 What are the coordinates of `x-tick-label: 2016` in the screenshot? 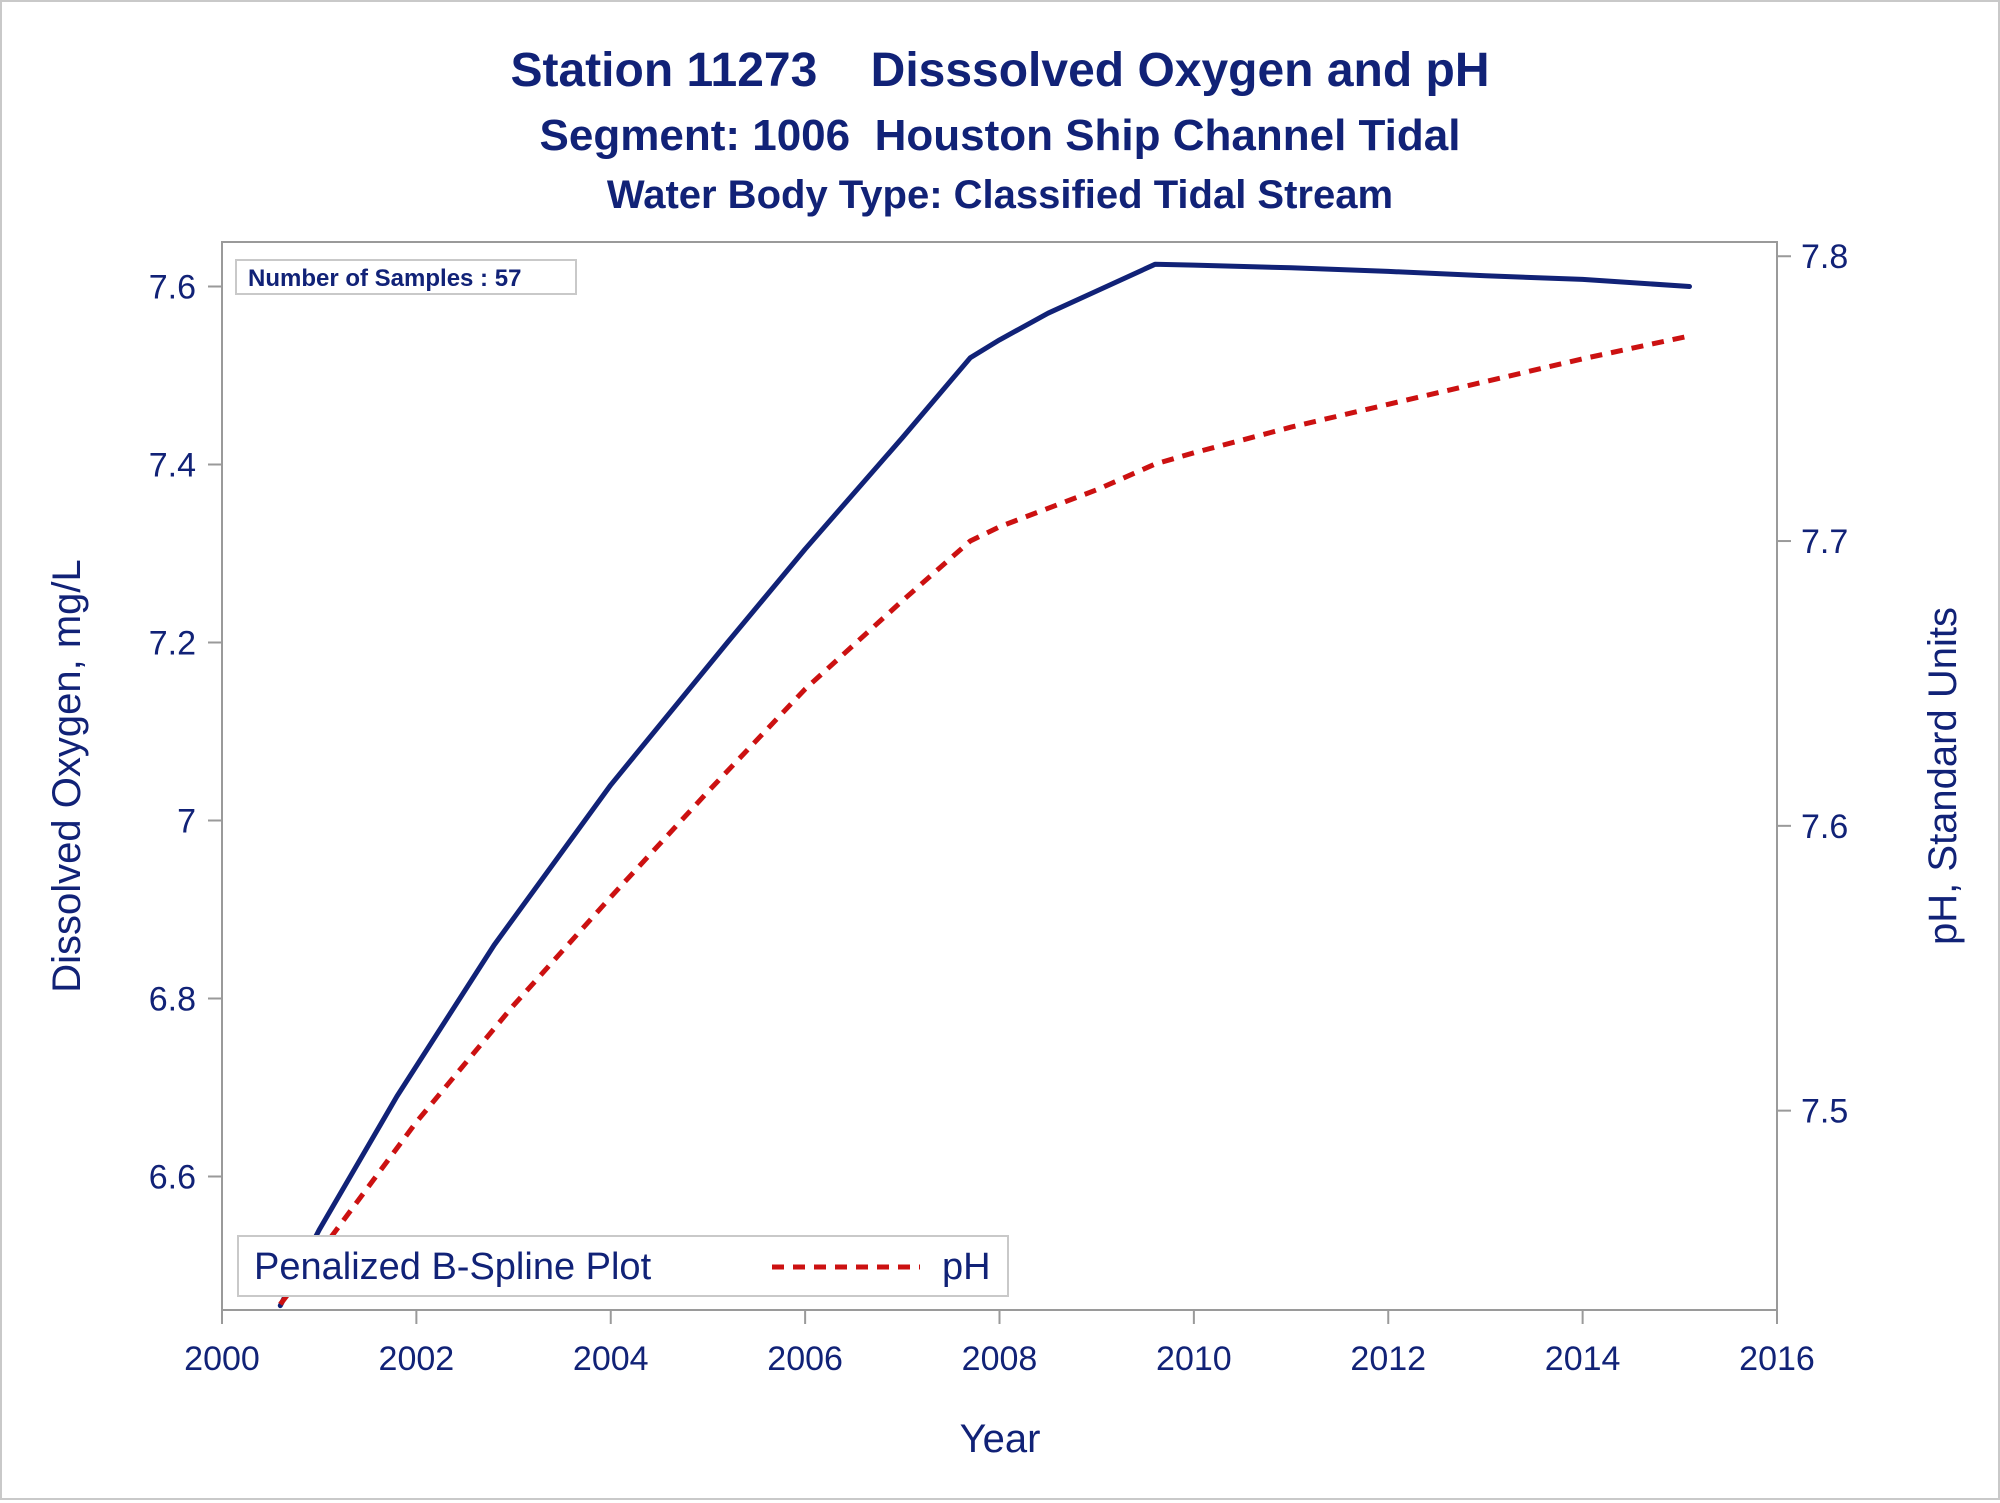 It's located at (1777, 1359).